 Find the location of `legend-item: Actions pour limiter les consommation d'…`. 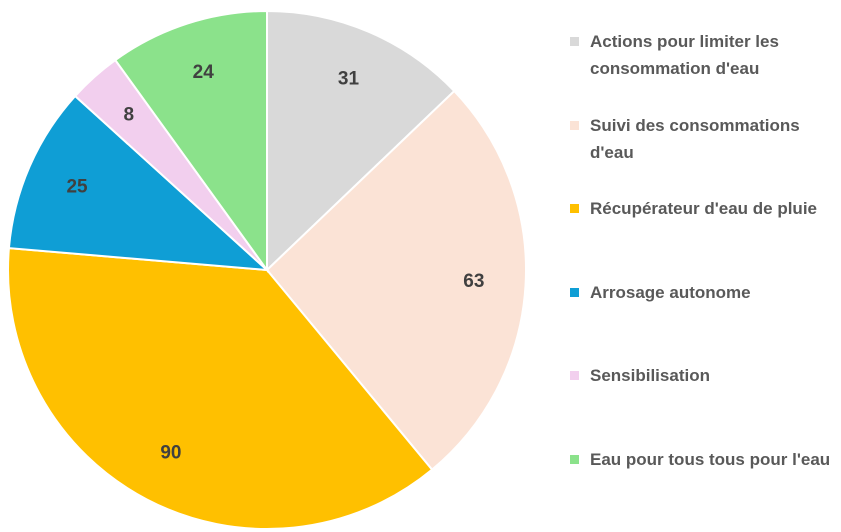

legend-item: Actions pour limiter les consommation d'… is located at coordinates (701, 55).